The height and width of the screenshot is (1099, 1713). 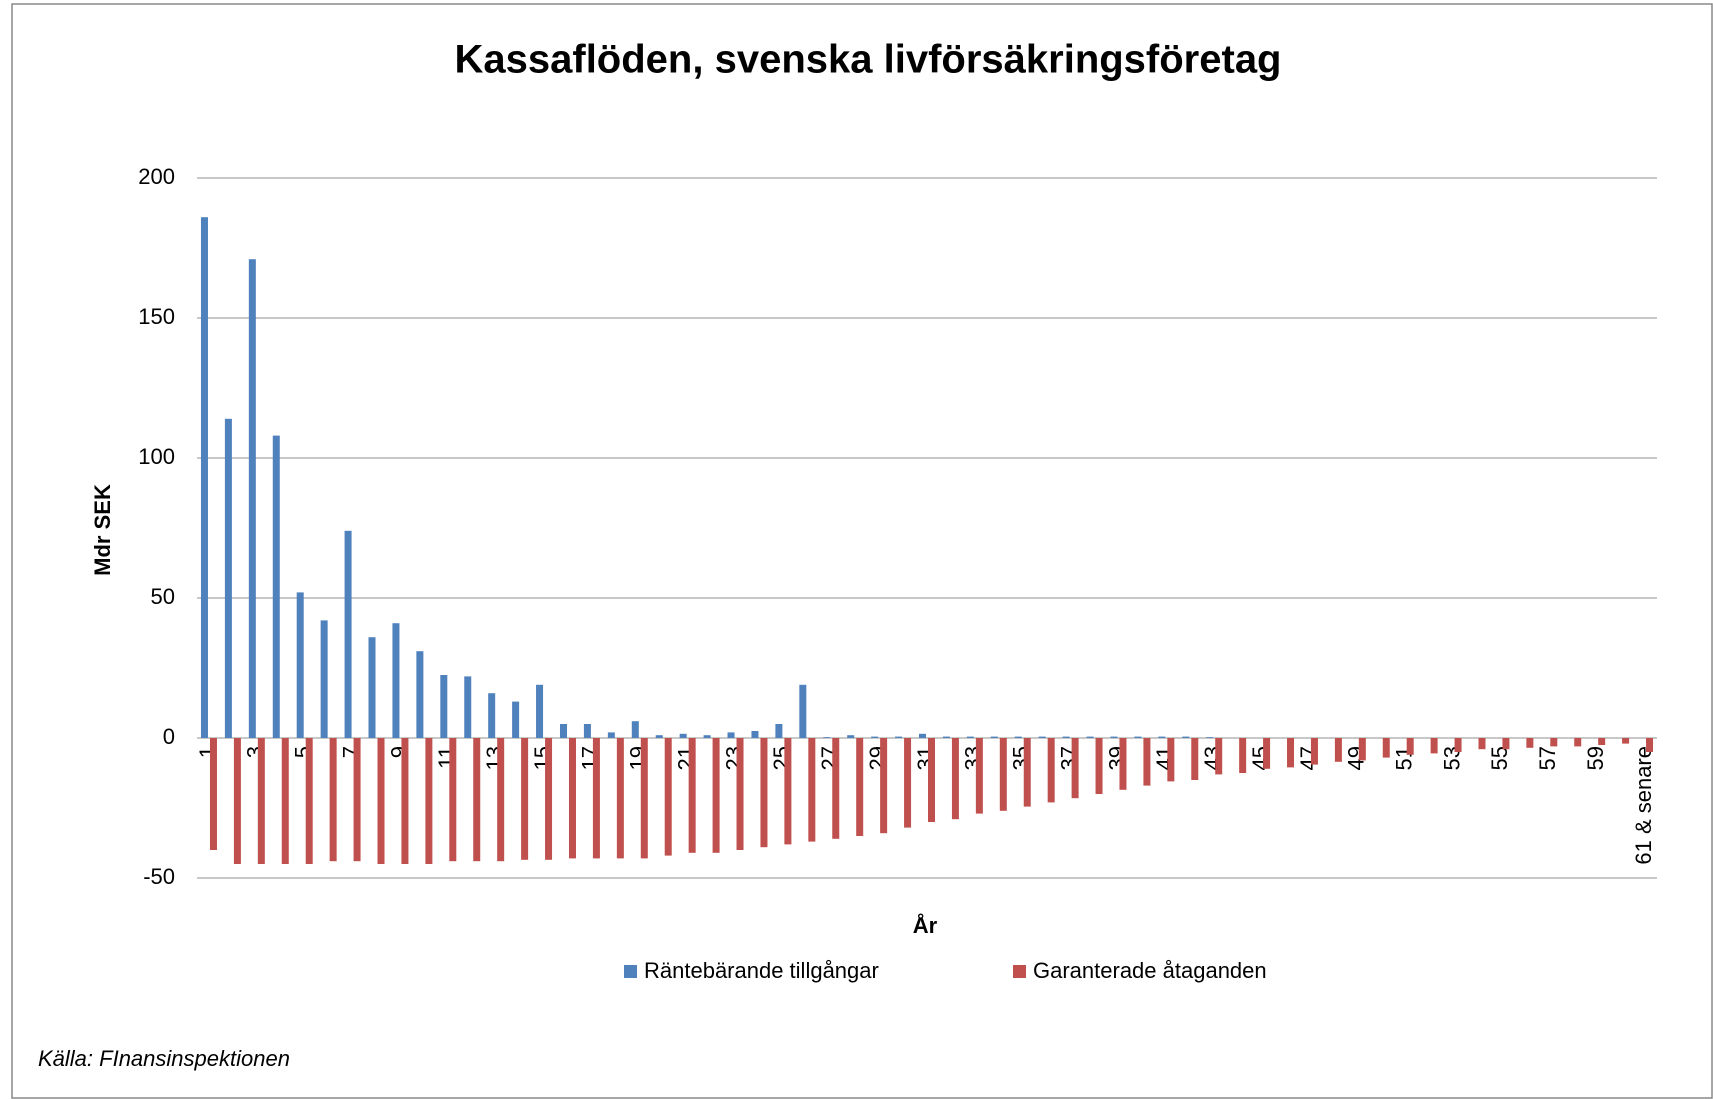 What do you see at coordinates (156, 316) in the screenshot?
I see `y-tick-label: 150` at bounding box center [156, 316].